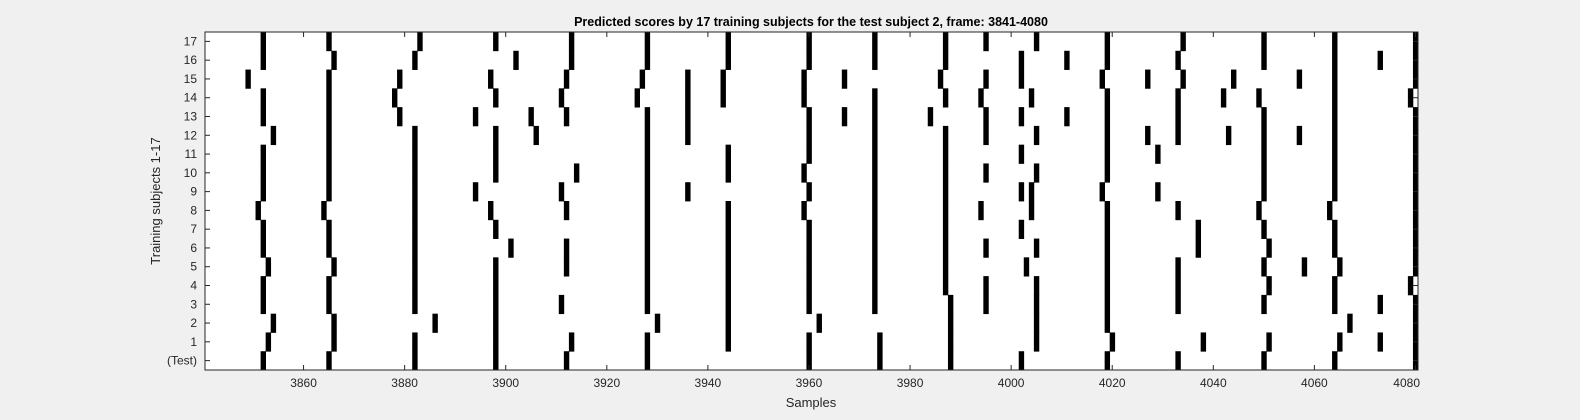  I want to click on y-tick-label: 2, so click(193, 323).